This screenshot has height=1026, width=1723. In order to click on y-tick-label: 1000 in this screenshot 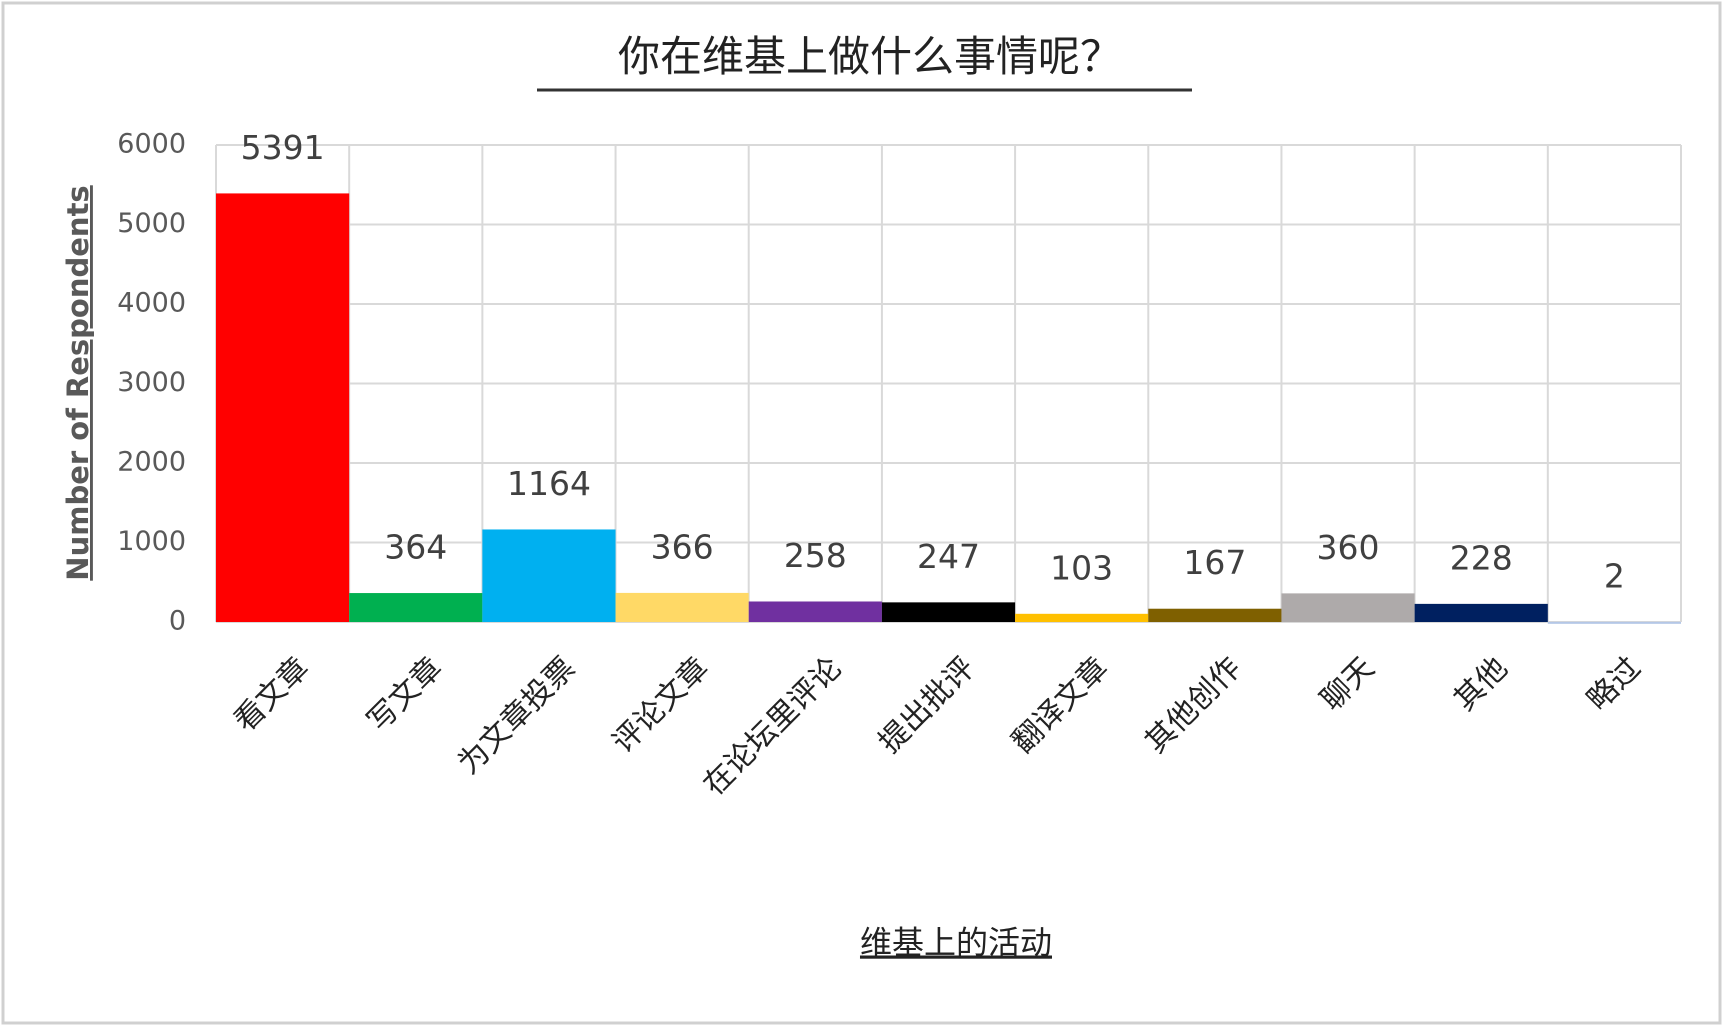, I will do `click(151, 541)`.